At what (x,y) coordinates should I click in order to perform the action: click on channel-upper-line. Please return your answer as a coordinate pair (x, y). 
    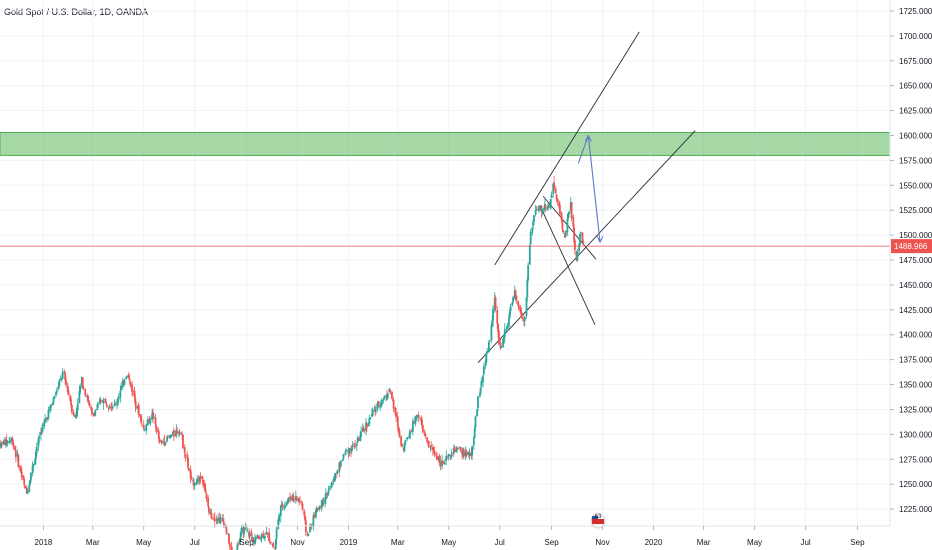
    Looking at the image, I should click on (567, 148).